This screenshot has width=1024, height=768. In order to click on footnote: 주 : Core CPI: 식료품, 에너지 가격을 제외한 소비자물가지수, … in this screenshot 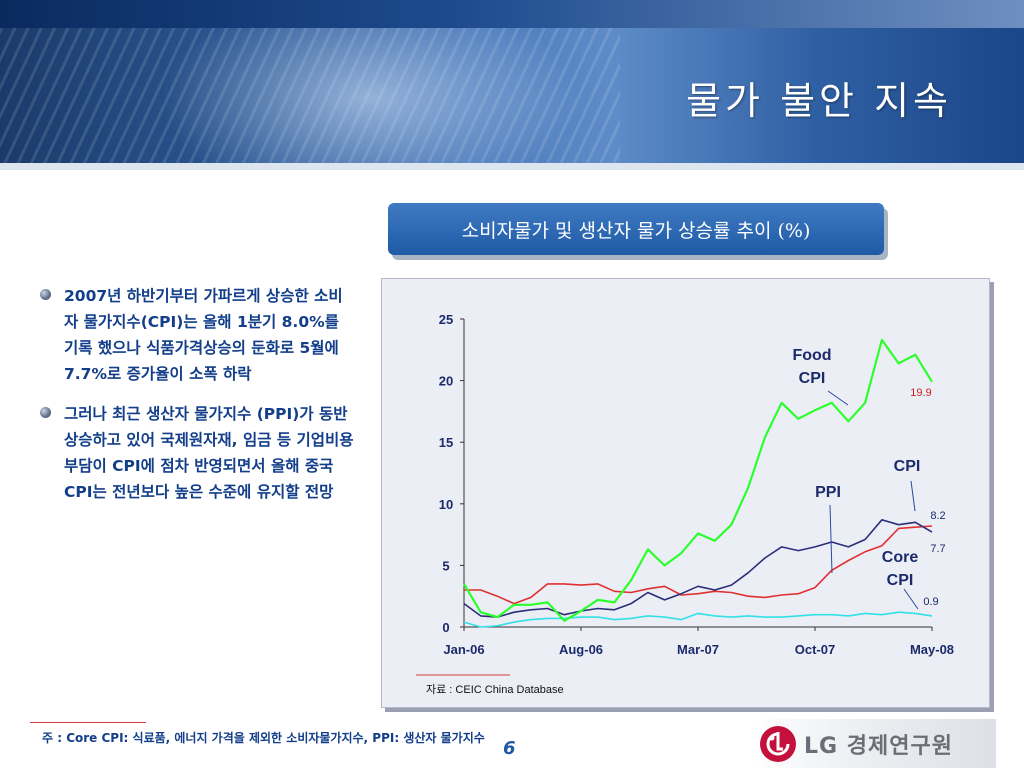, I will do `click(263, 738)`.